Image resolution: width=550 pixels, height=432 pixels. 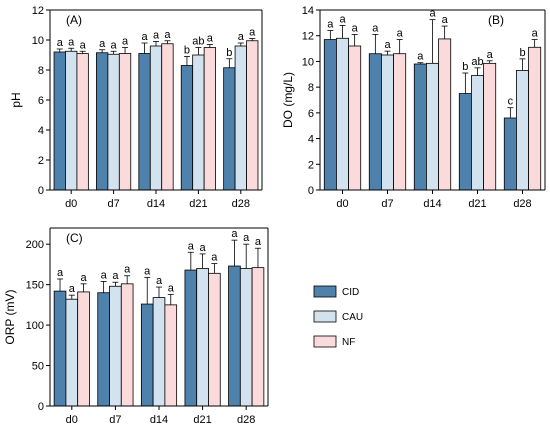 I want to click on legend: CID CAU NF, so click(x=338, y=316).